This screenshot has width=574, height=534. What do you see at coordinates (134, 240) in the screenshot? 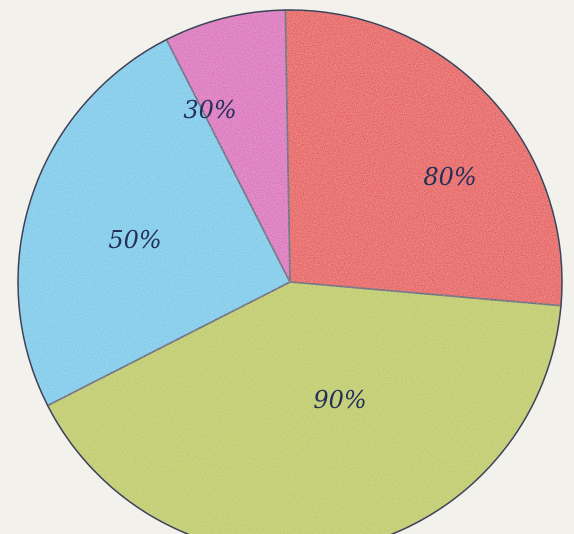
I see `pie-slice-label-3: 50%` at bounding box center [134, 240].